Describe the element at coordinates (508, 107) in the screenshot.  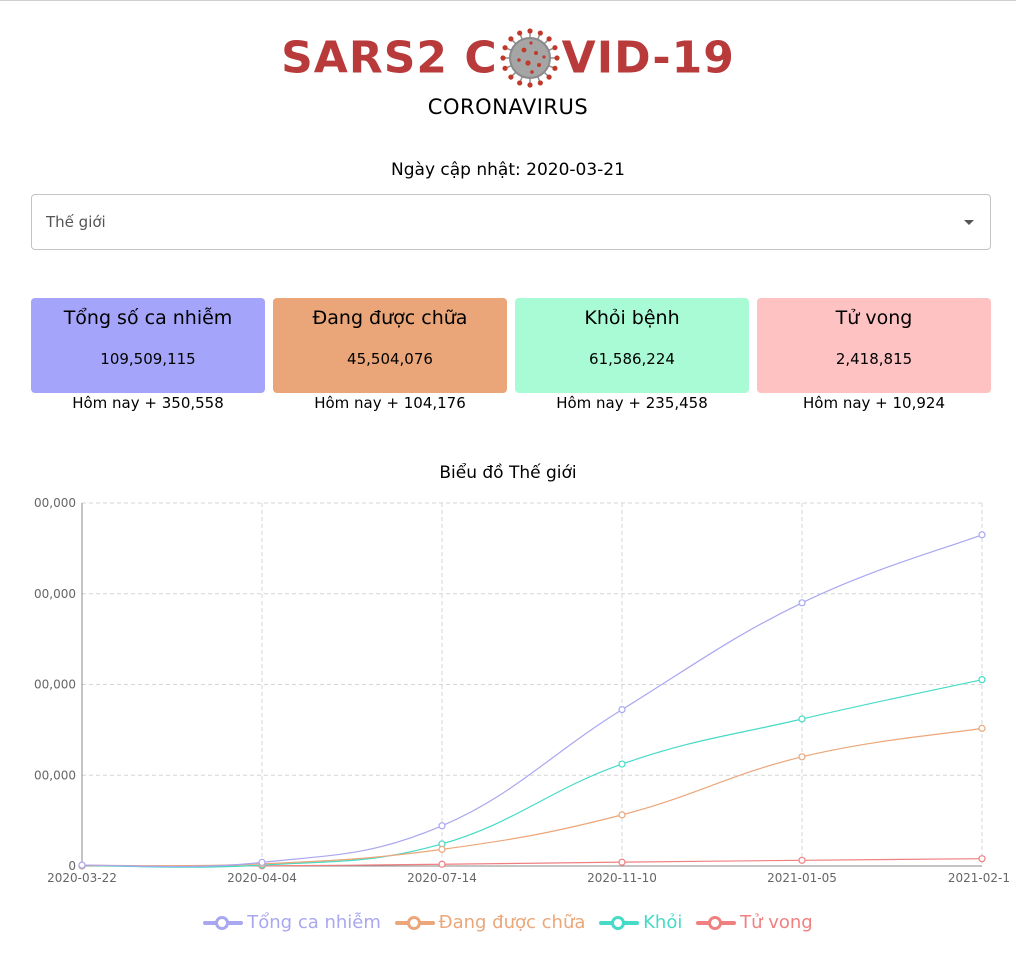
I see `subtitle: CORONAVIRUS` at that location.